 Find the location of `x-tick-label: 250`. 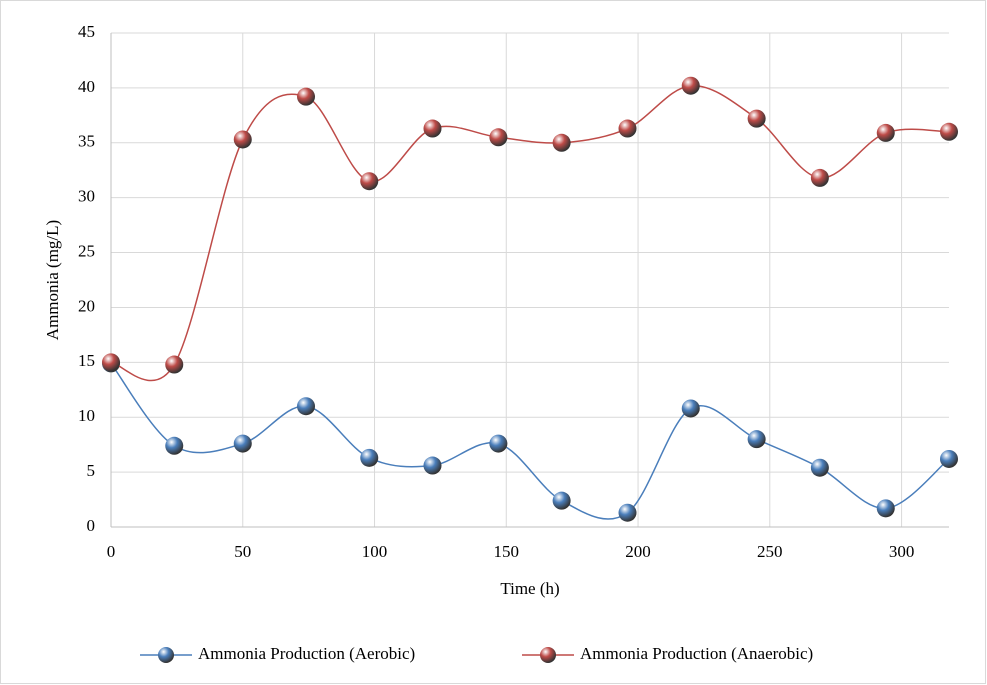

x-tick-label: 250 is located at coordinates (770, 551).